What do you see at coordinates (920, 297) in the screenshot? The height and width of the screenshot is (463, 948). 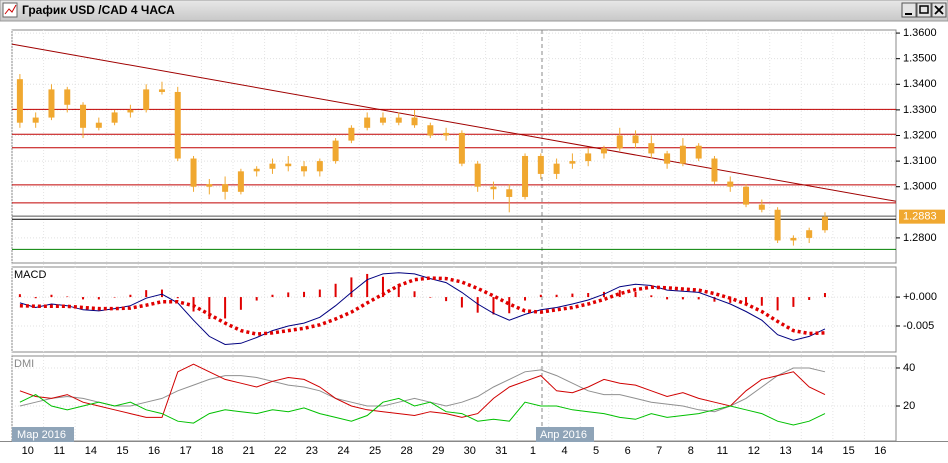 I see `y-tick-label: +0.000` at bounding box center [920, 297].